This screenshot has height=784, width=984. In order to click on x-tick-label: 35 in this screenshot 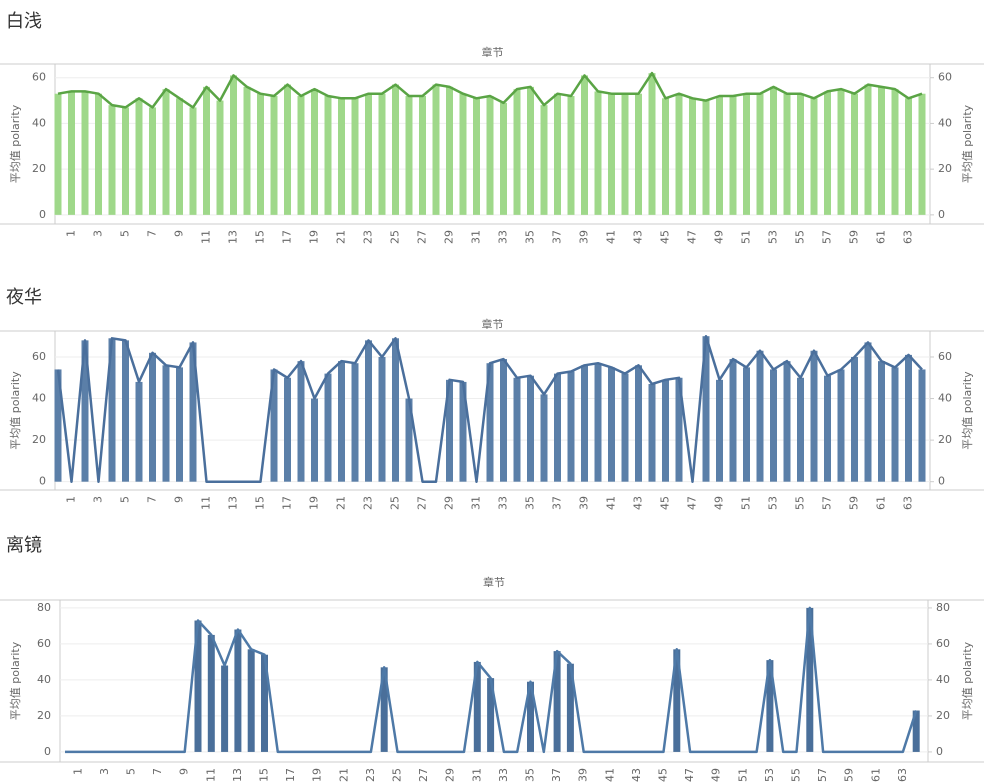, I will do `click(530, 237)`.